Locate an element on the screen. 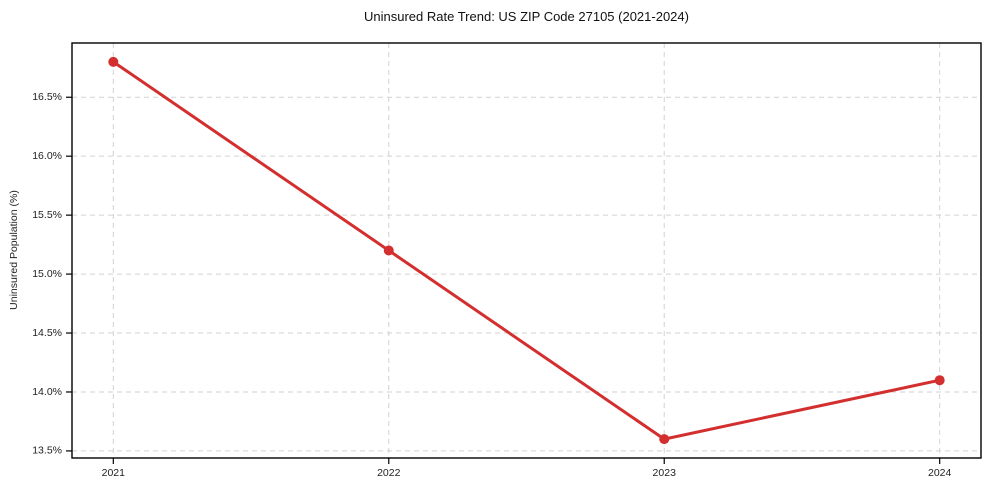 This screenshot has width=989, height=490. y-tick-label: 15.0% is located at coordinates (47, 274).